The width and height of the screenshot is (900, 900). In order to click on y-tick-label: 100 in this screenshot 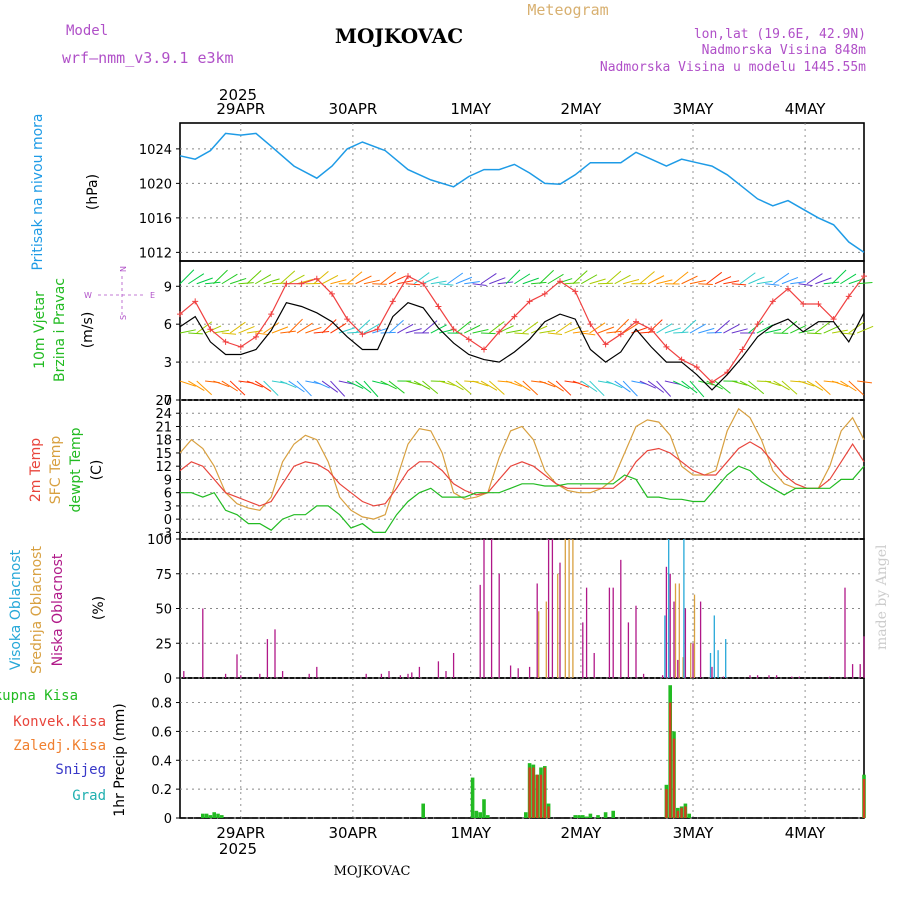, I will do `click(159, 540)`.